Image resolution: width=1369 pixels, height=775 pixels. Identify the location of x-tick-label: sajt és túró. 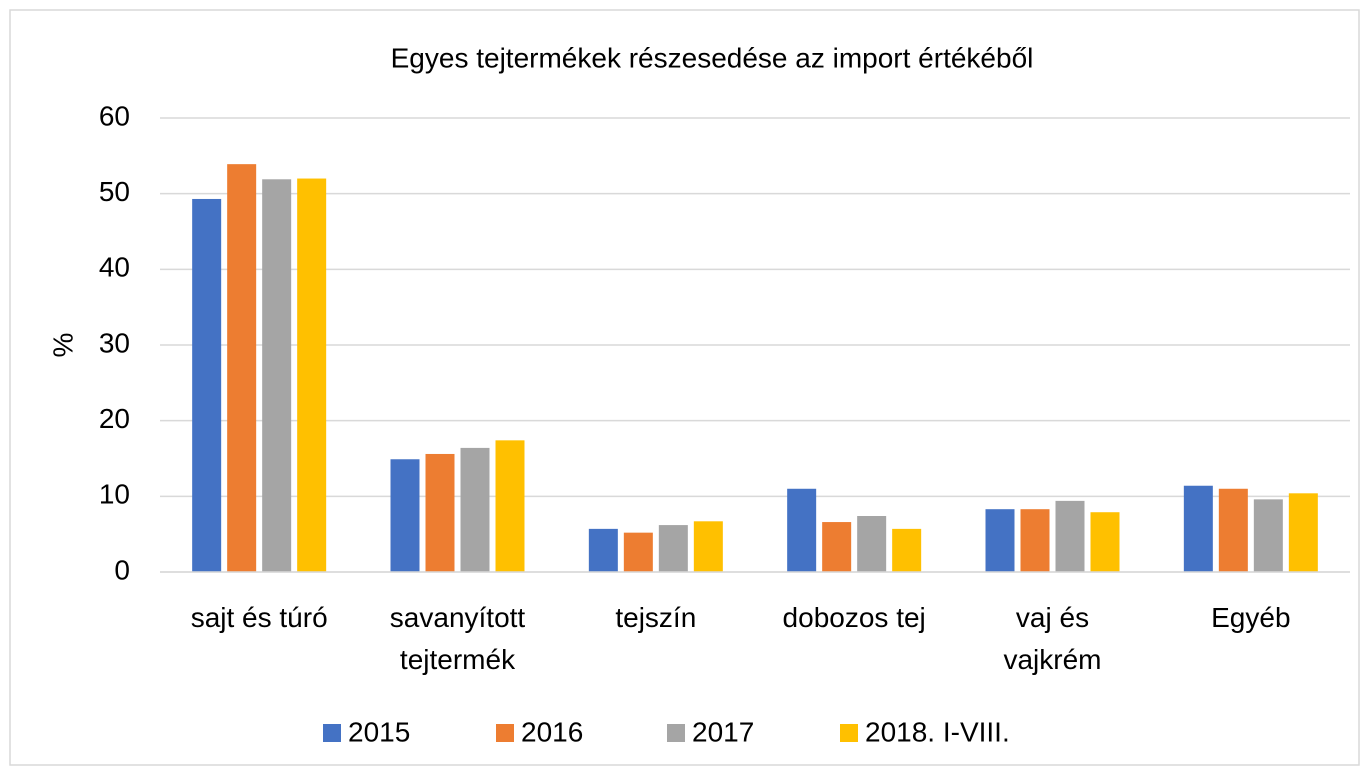
(259, 617).